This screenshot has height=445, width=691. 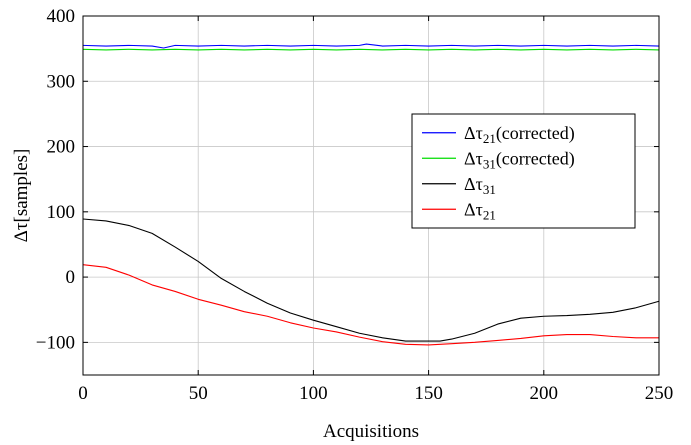 What do you see at coordinates (61, 16) in the screenshot?
I see `y-tick-label: 400` at bounding box center [61, 16].